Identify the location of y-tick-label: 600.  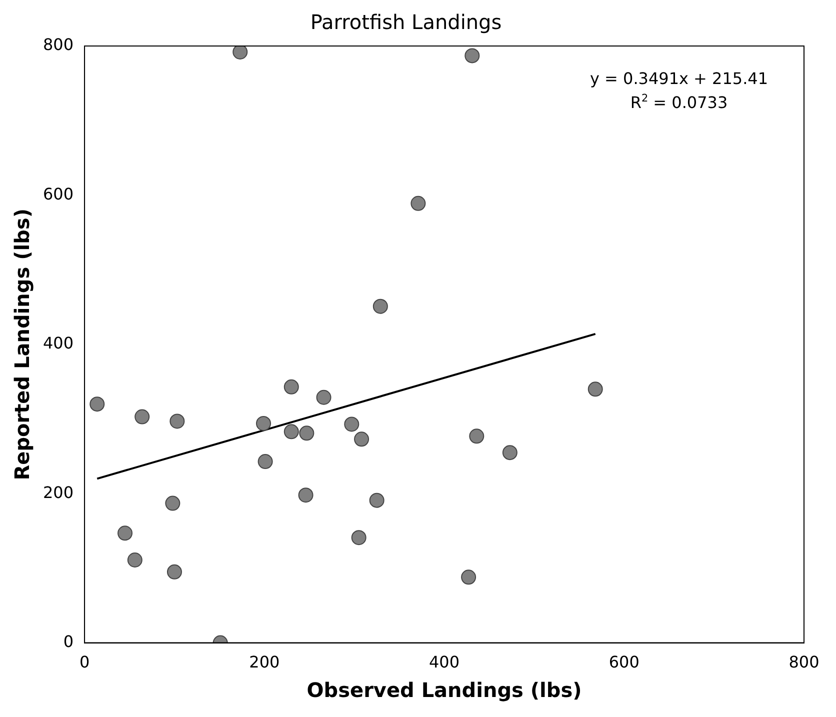
(58, 194).